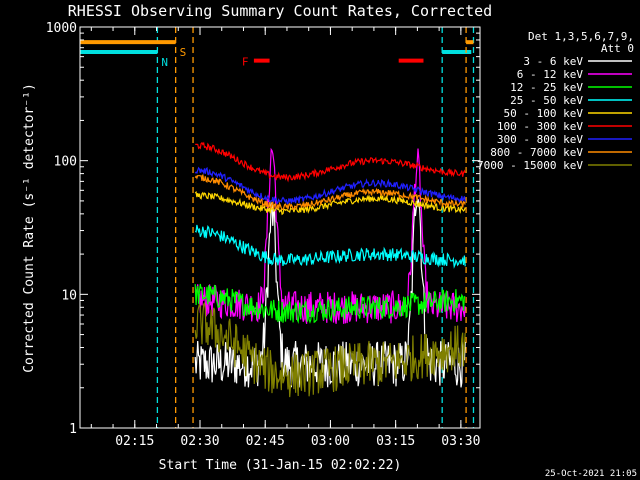 This screenshot has height=480, width=640. What do you see at coordinates (265, 441) in the screenshot?
I see `x-tick-label: 02:45` at bounding box center [265, 441].